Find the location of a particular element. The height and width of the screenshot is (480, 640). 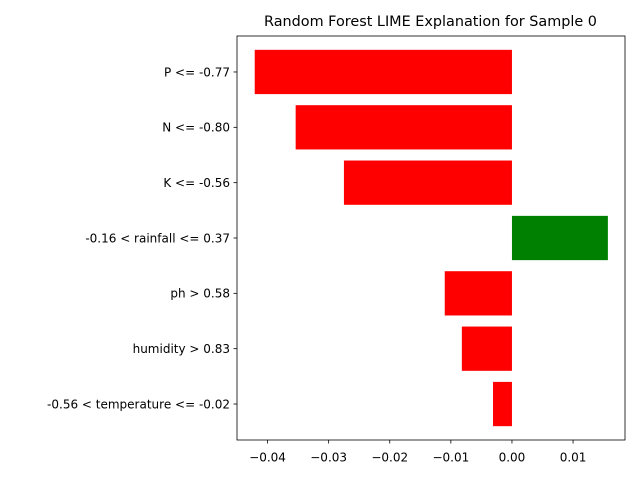

x-tick-label: −0.01 is located at coordinates (450, 458).